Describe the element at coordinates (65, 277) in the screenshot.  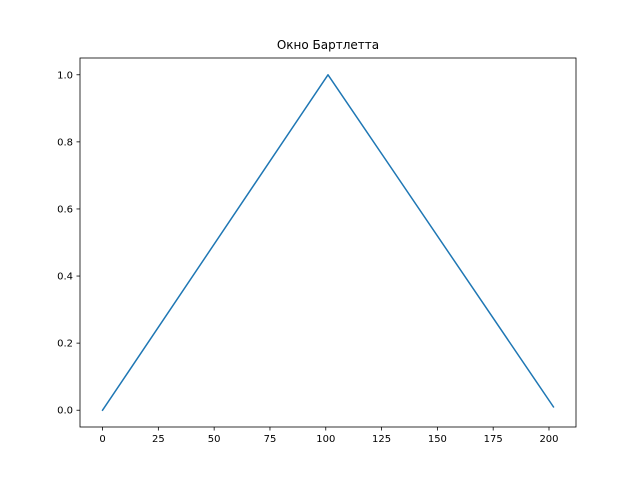
I see `y-tick-label-2: 0.4` at that location.